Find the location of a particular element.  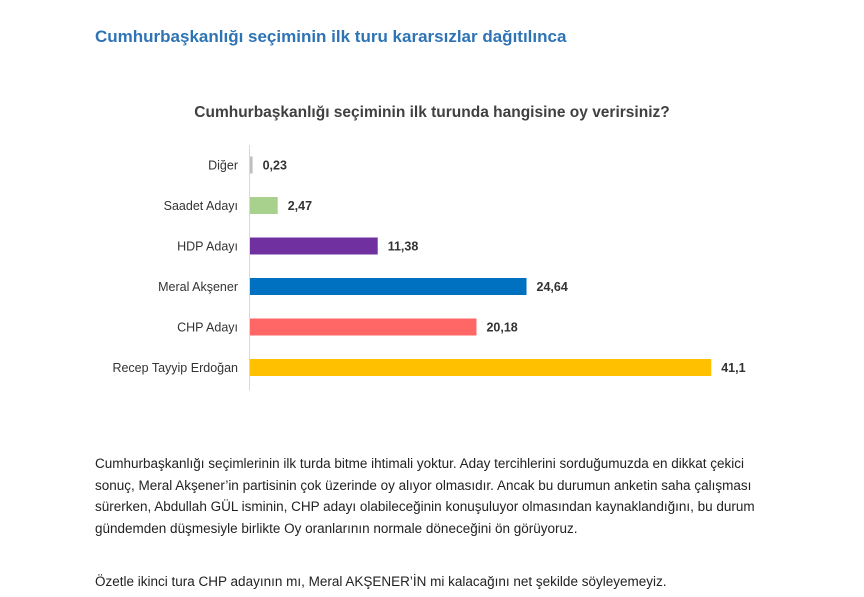

category-label-meral-aksener: Meral Akşener is located at coordinates (198, 287).